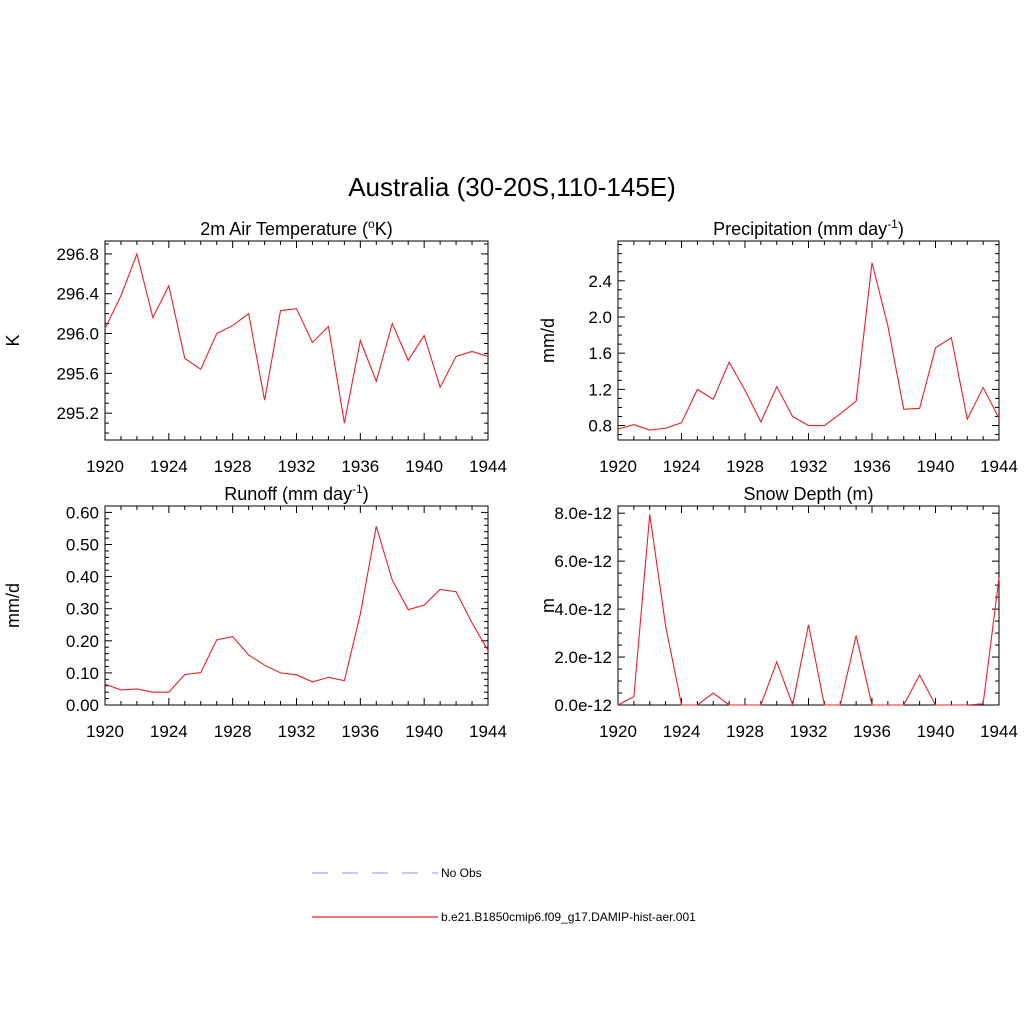  Describe the element at coordinates (77, 413) in the screenshot. I see `y-tick-label: 295.2` at that location.